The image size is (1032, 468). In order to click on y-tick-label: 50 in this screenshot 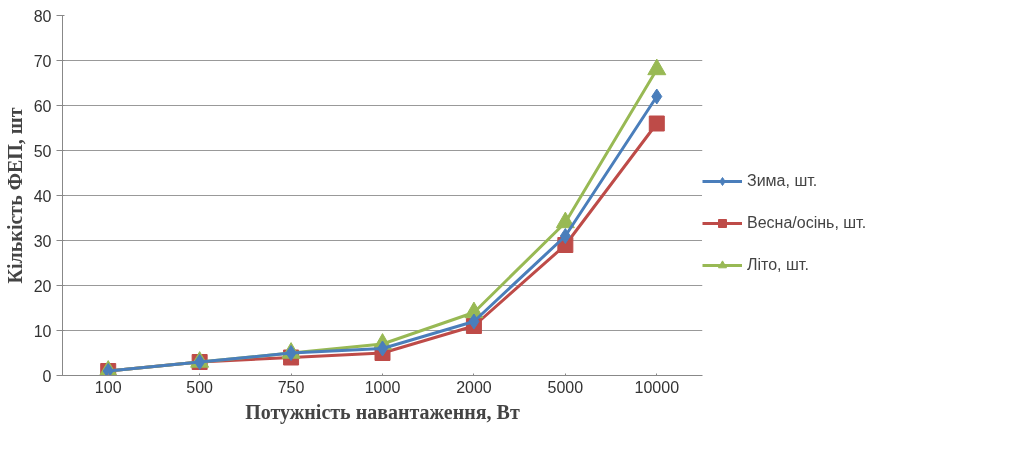, I will do `click(42, 151)`.